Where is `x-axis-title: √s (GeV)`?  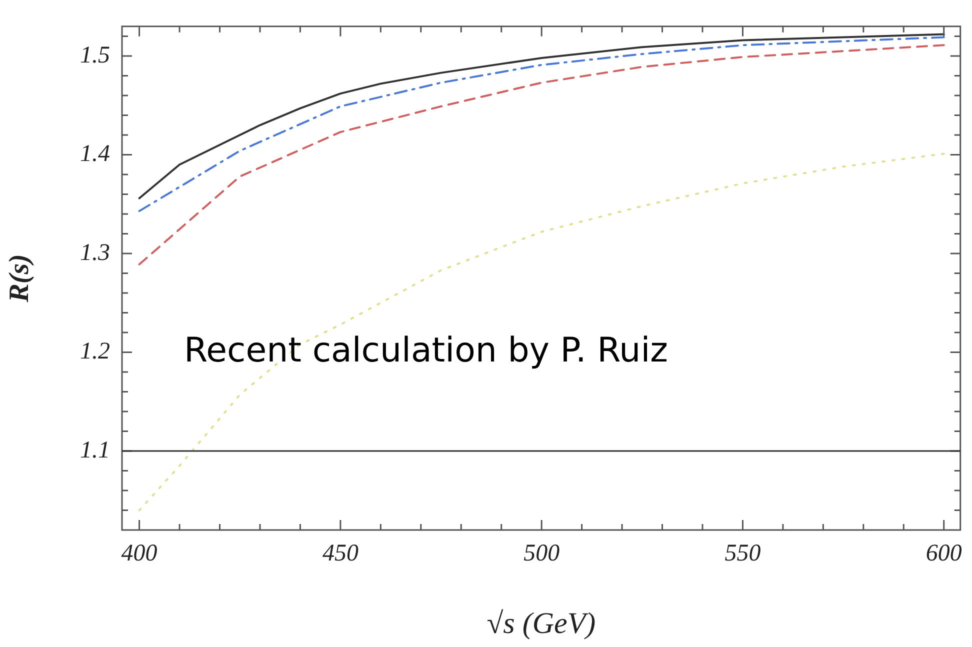
x-axis-title: √s (GeV) is located at coordinates (541, 623).